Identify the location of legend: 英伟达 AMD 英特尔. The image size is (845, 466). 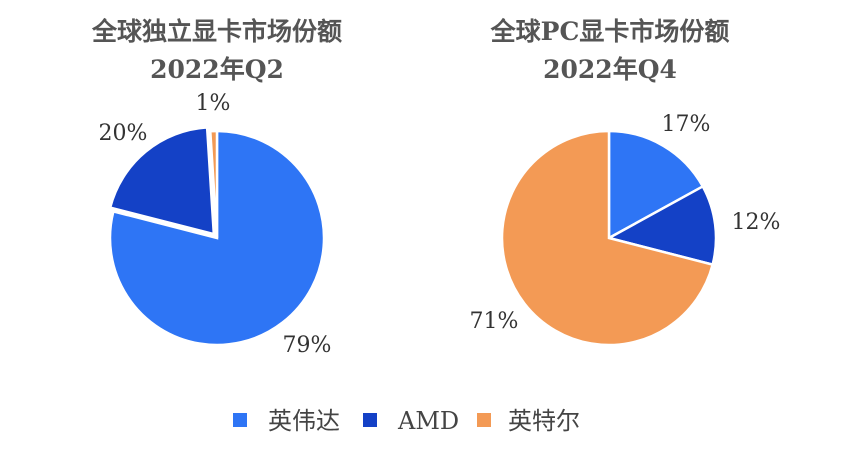
(406, 421).